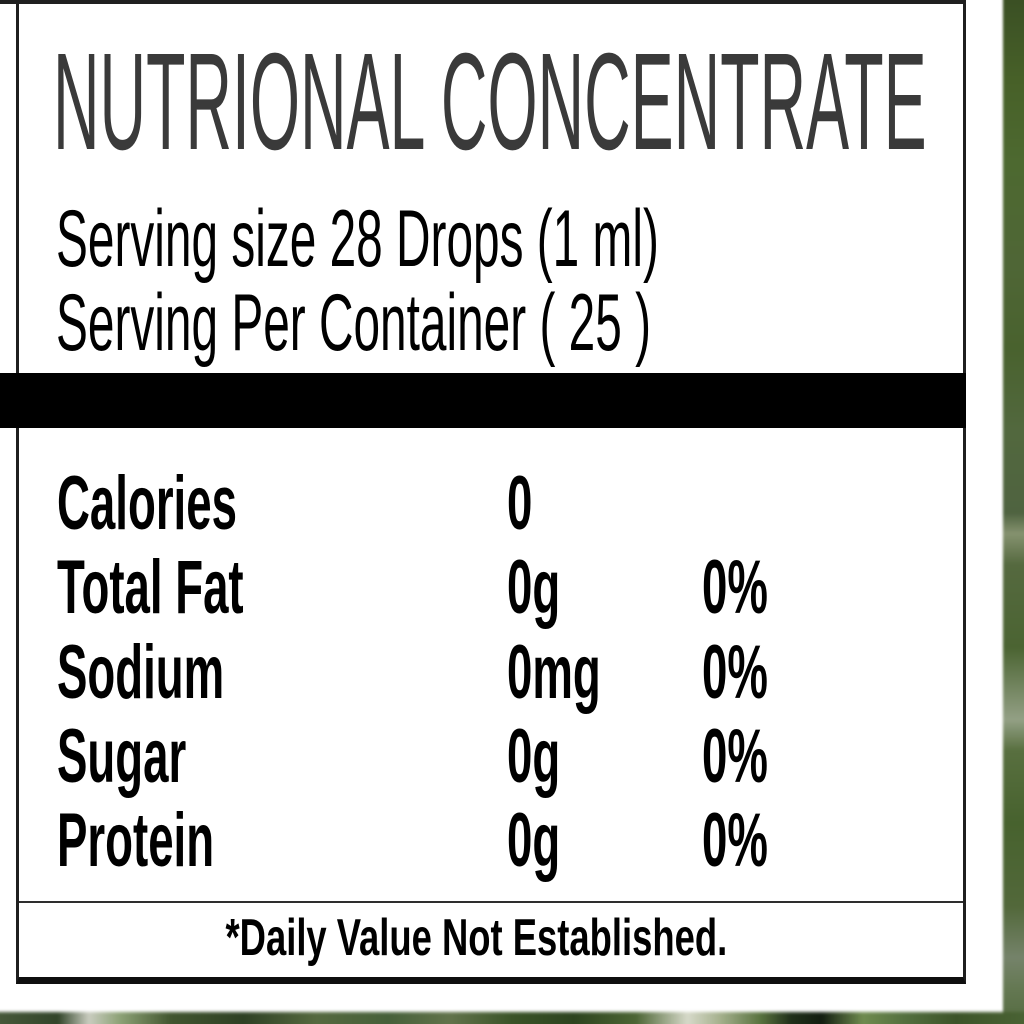 This screenshot has height=1024, width=1024. I want to click on servings-per-container-line: Serving Per Container ( 25 ), so click(353, 323).